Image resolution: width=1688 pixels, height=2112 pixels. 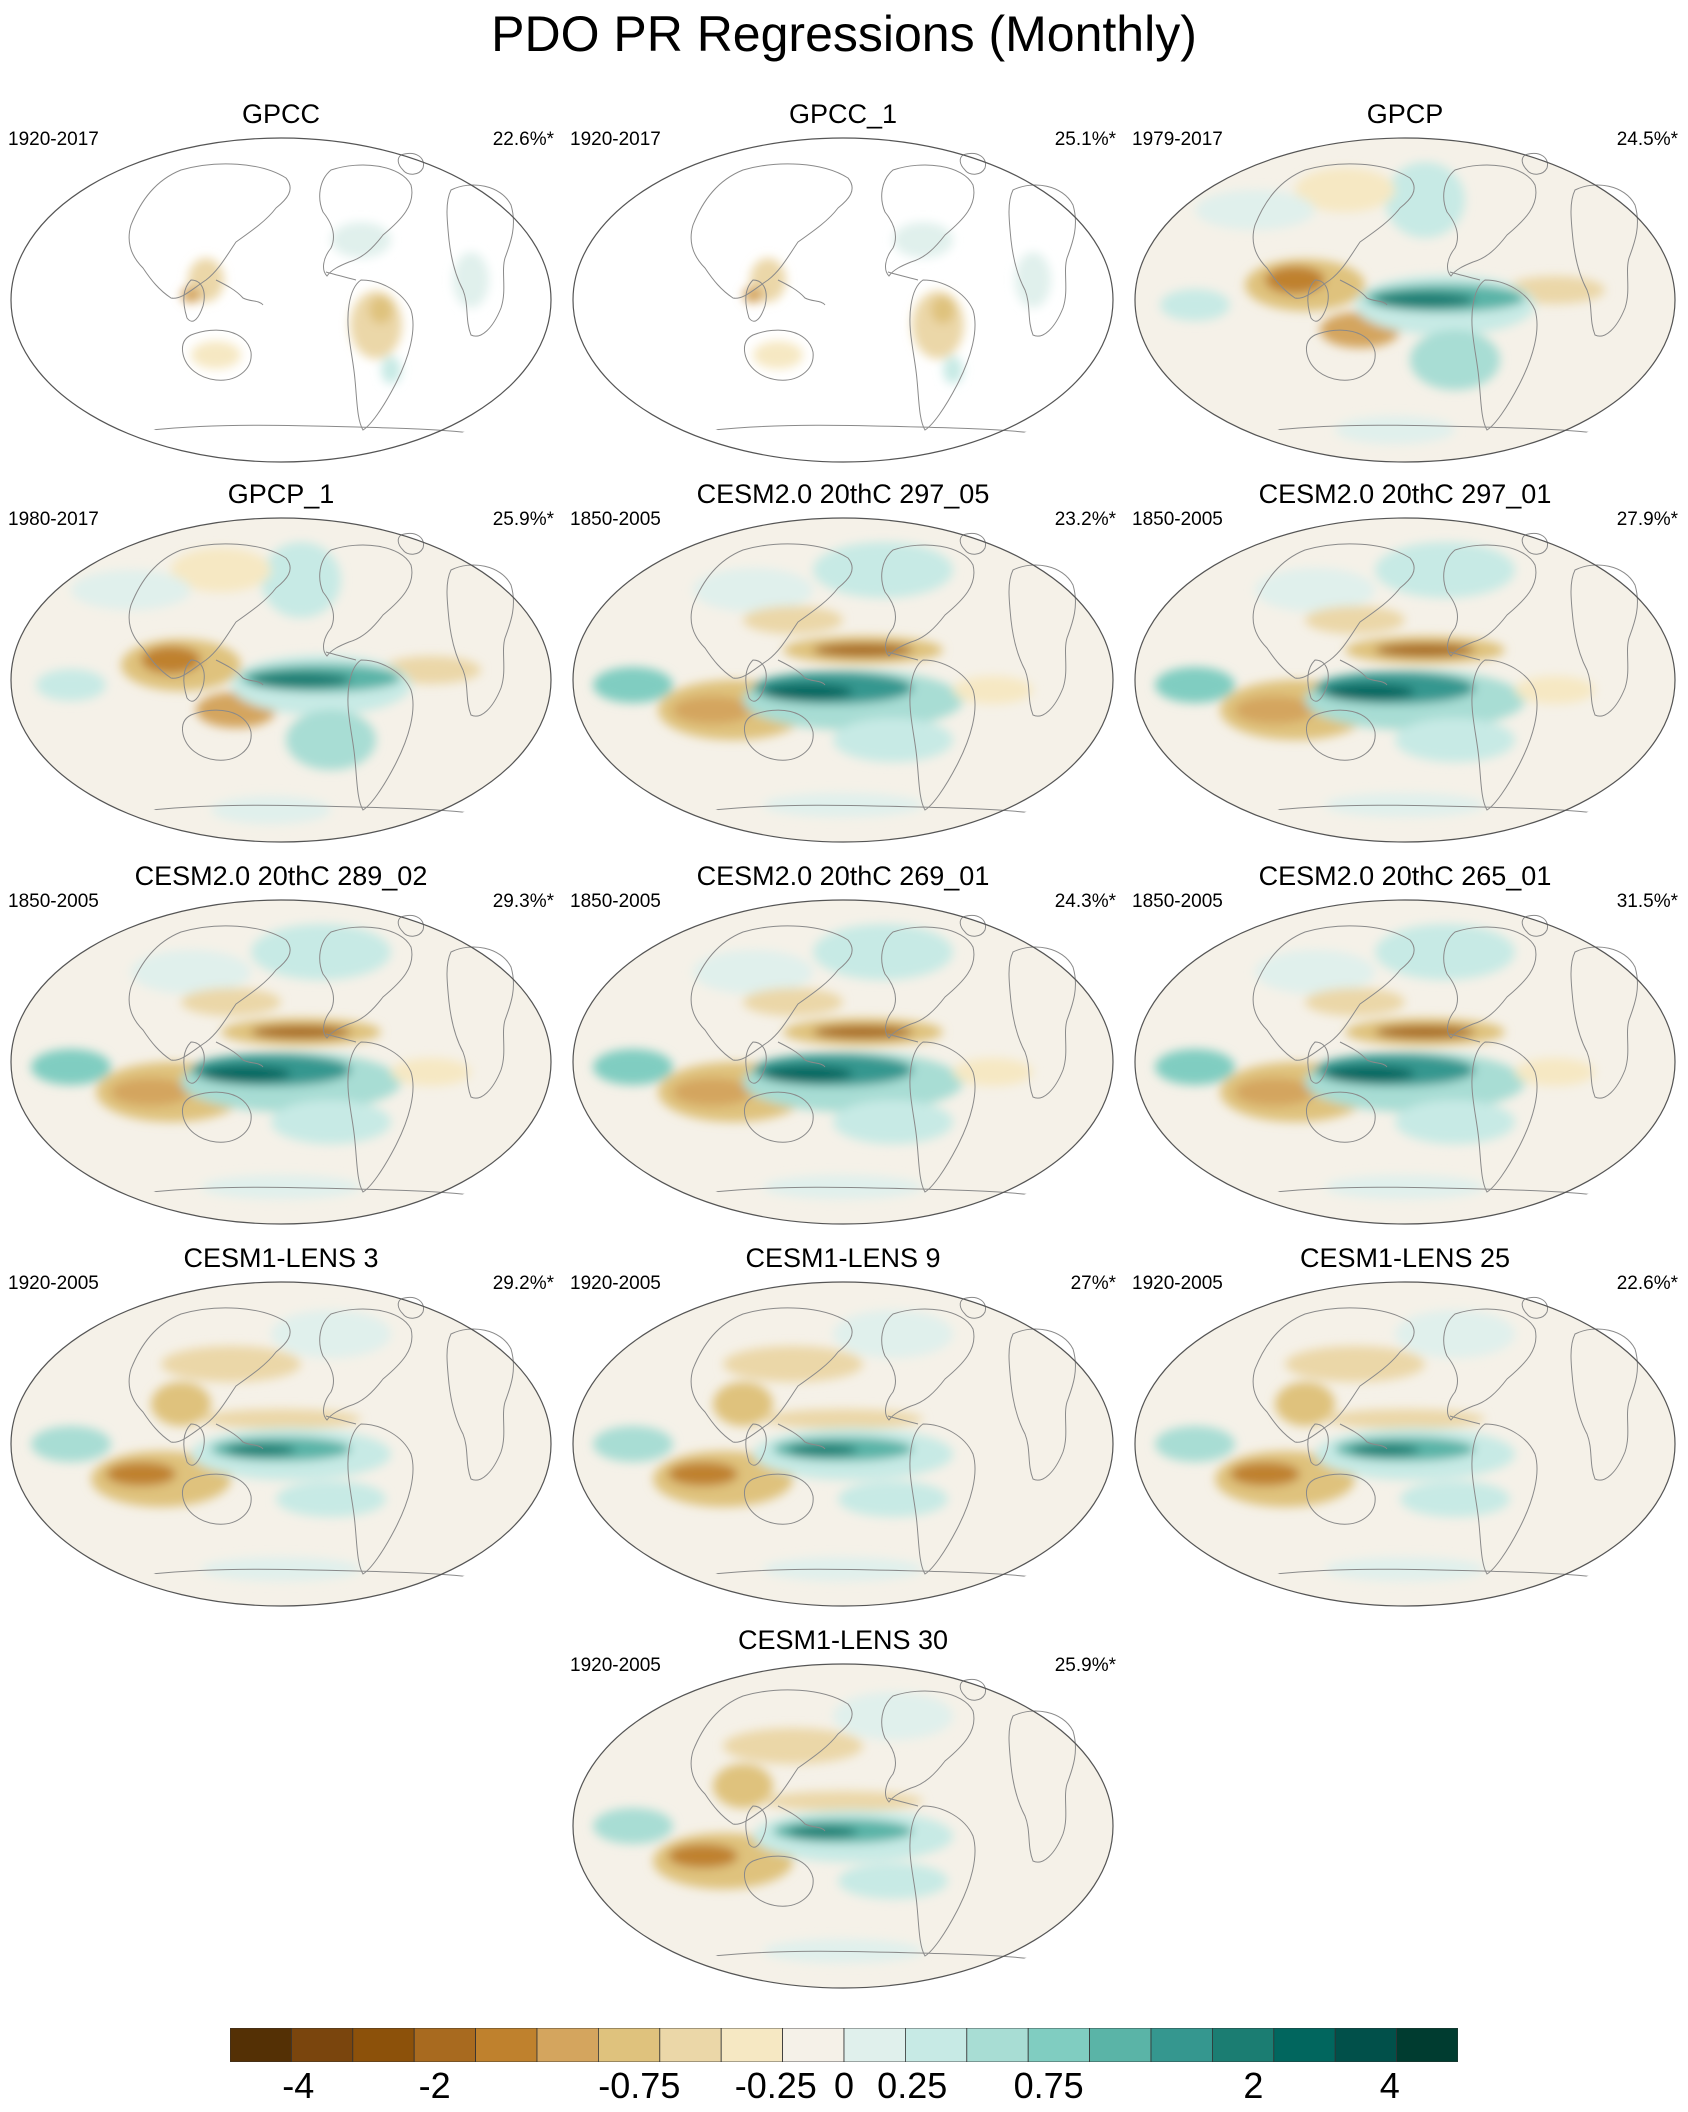 I want to click on map-panel: CESM1-LENS 30 1920-2005 25.9%*, so click(x=843, y=1809).